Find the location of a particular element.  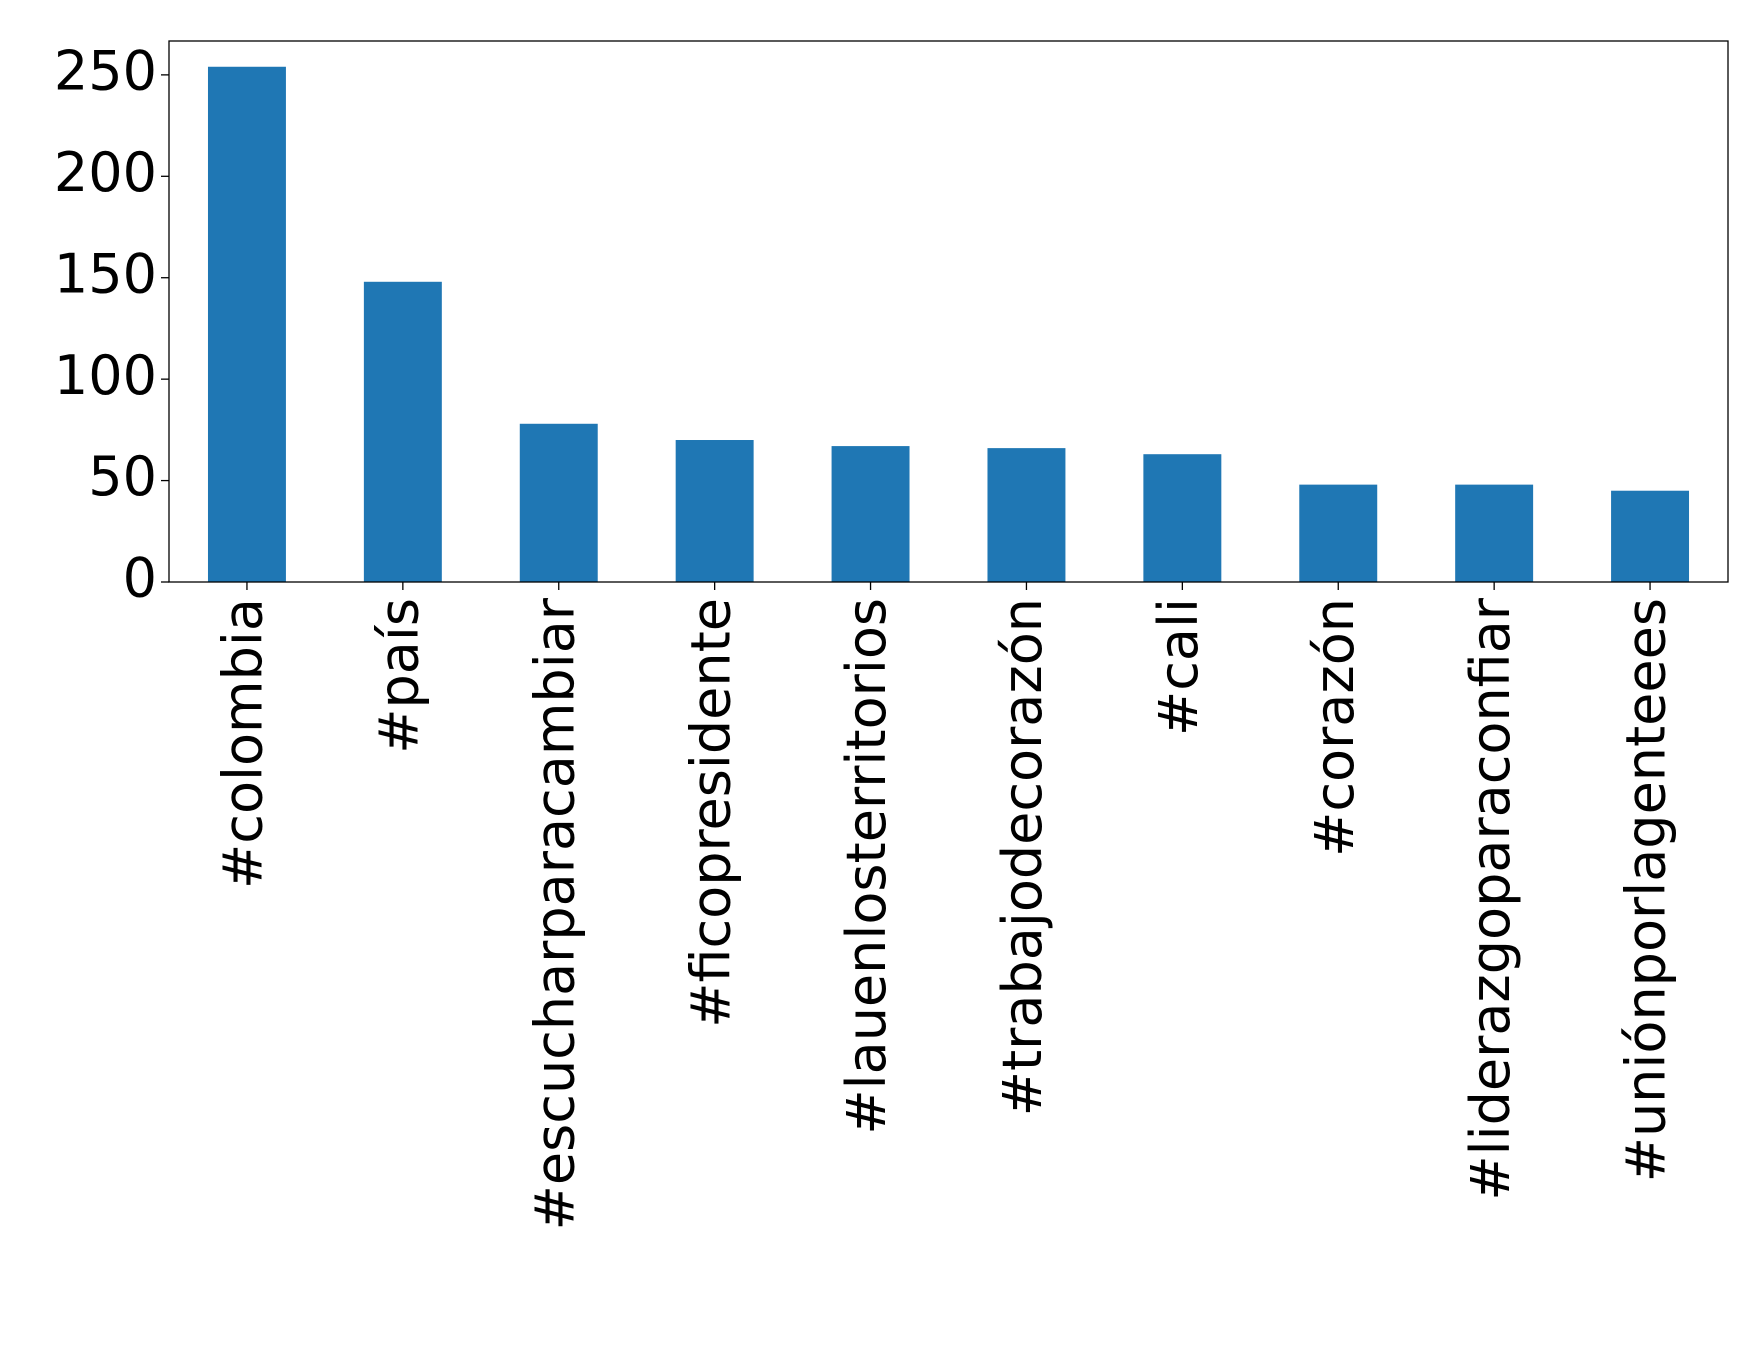

y-tick-label: 200 is located at coordinates (105, 172).